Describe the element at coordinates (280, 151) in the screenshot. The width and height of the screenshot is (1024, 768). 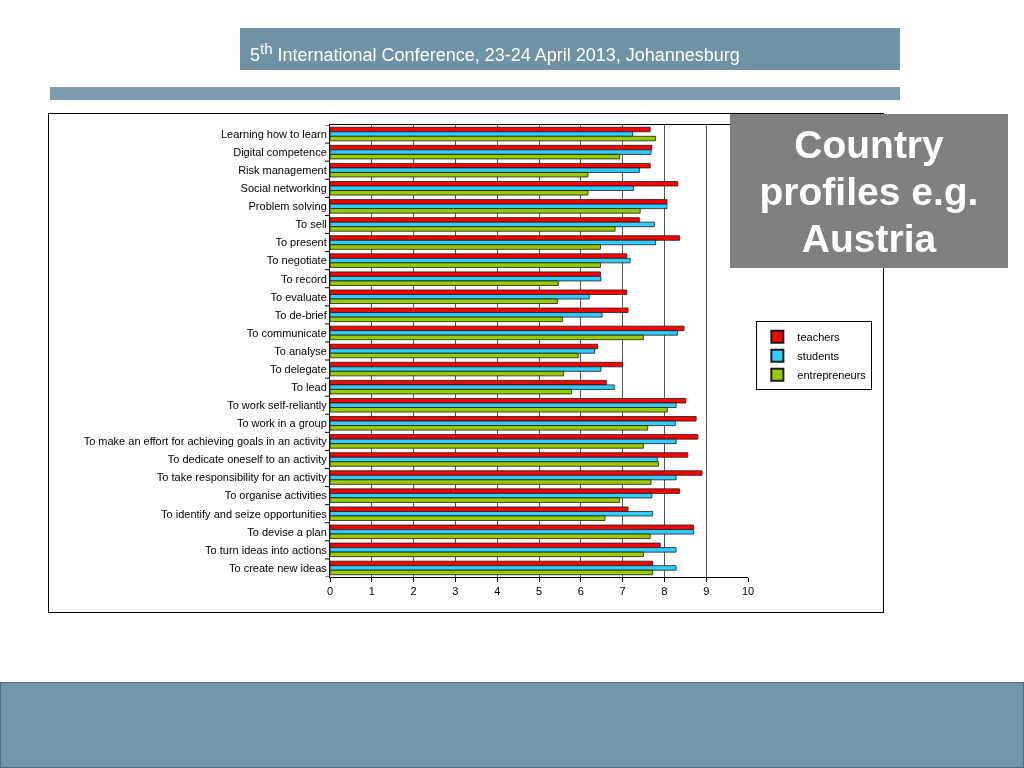
I see `y-tick-label: Digital competence` at that location.